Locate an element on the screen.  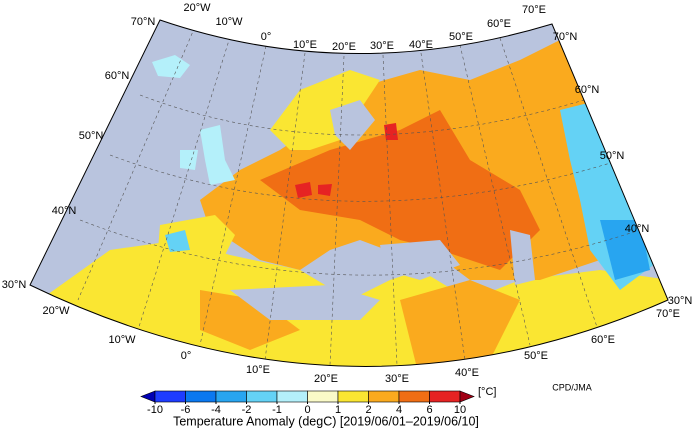
colorbar-tick-label: -4 is located at coordinates (216, 410).